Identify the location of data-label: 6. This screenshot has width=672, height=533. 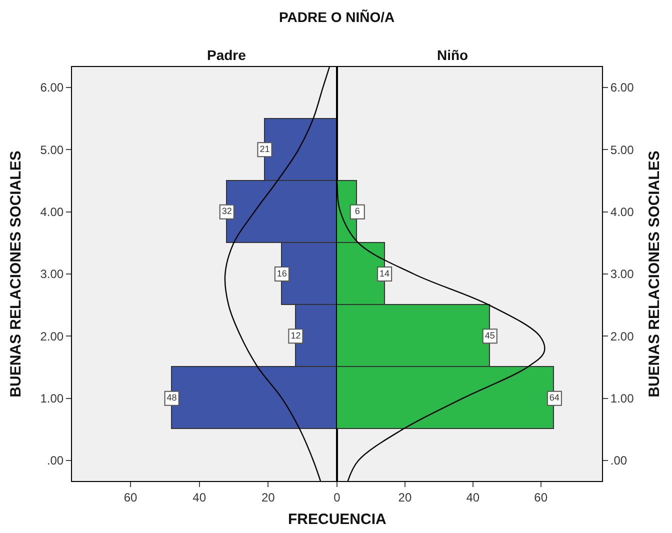
(357, 211).